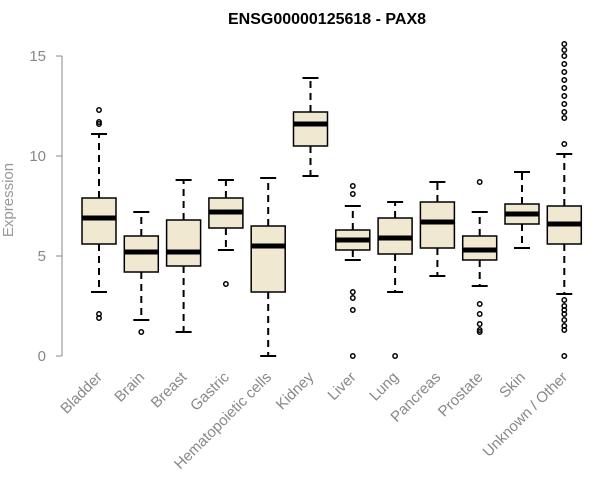  What do you see at coordinates (46, 206) in the screenshot?
I see `y-axis: 0 5 10 15` at bounding box center [46, 206].